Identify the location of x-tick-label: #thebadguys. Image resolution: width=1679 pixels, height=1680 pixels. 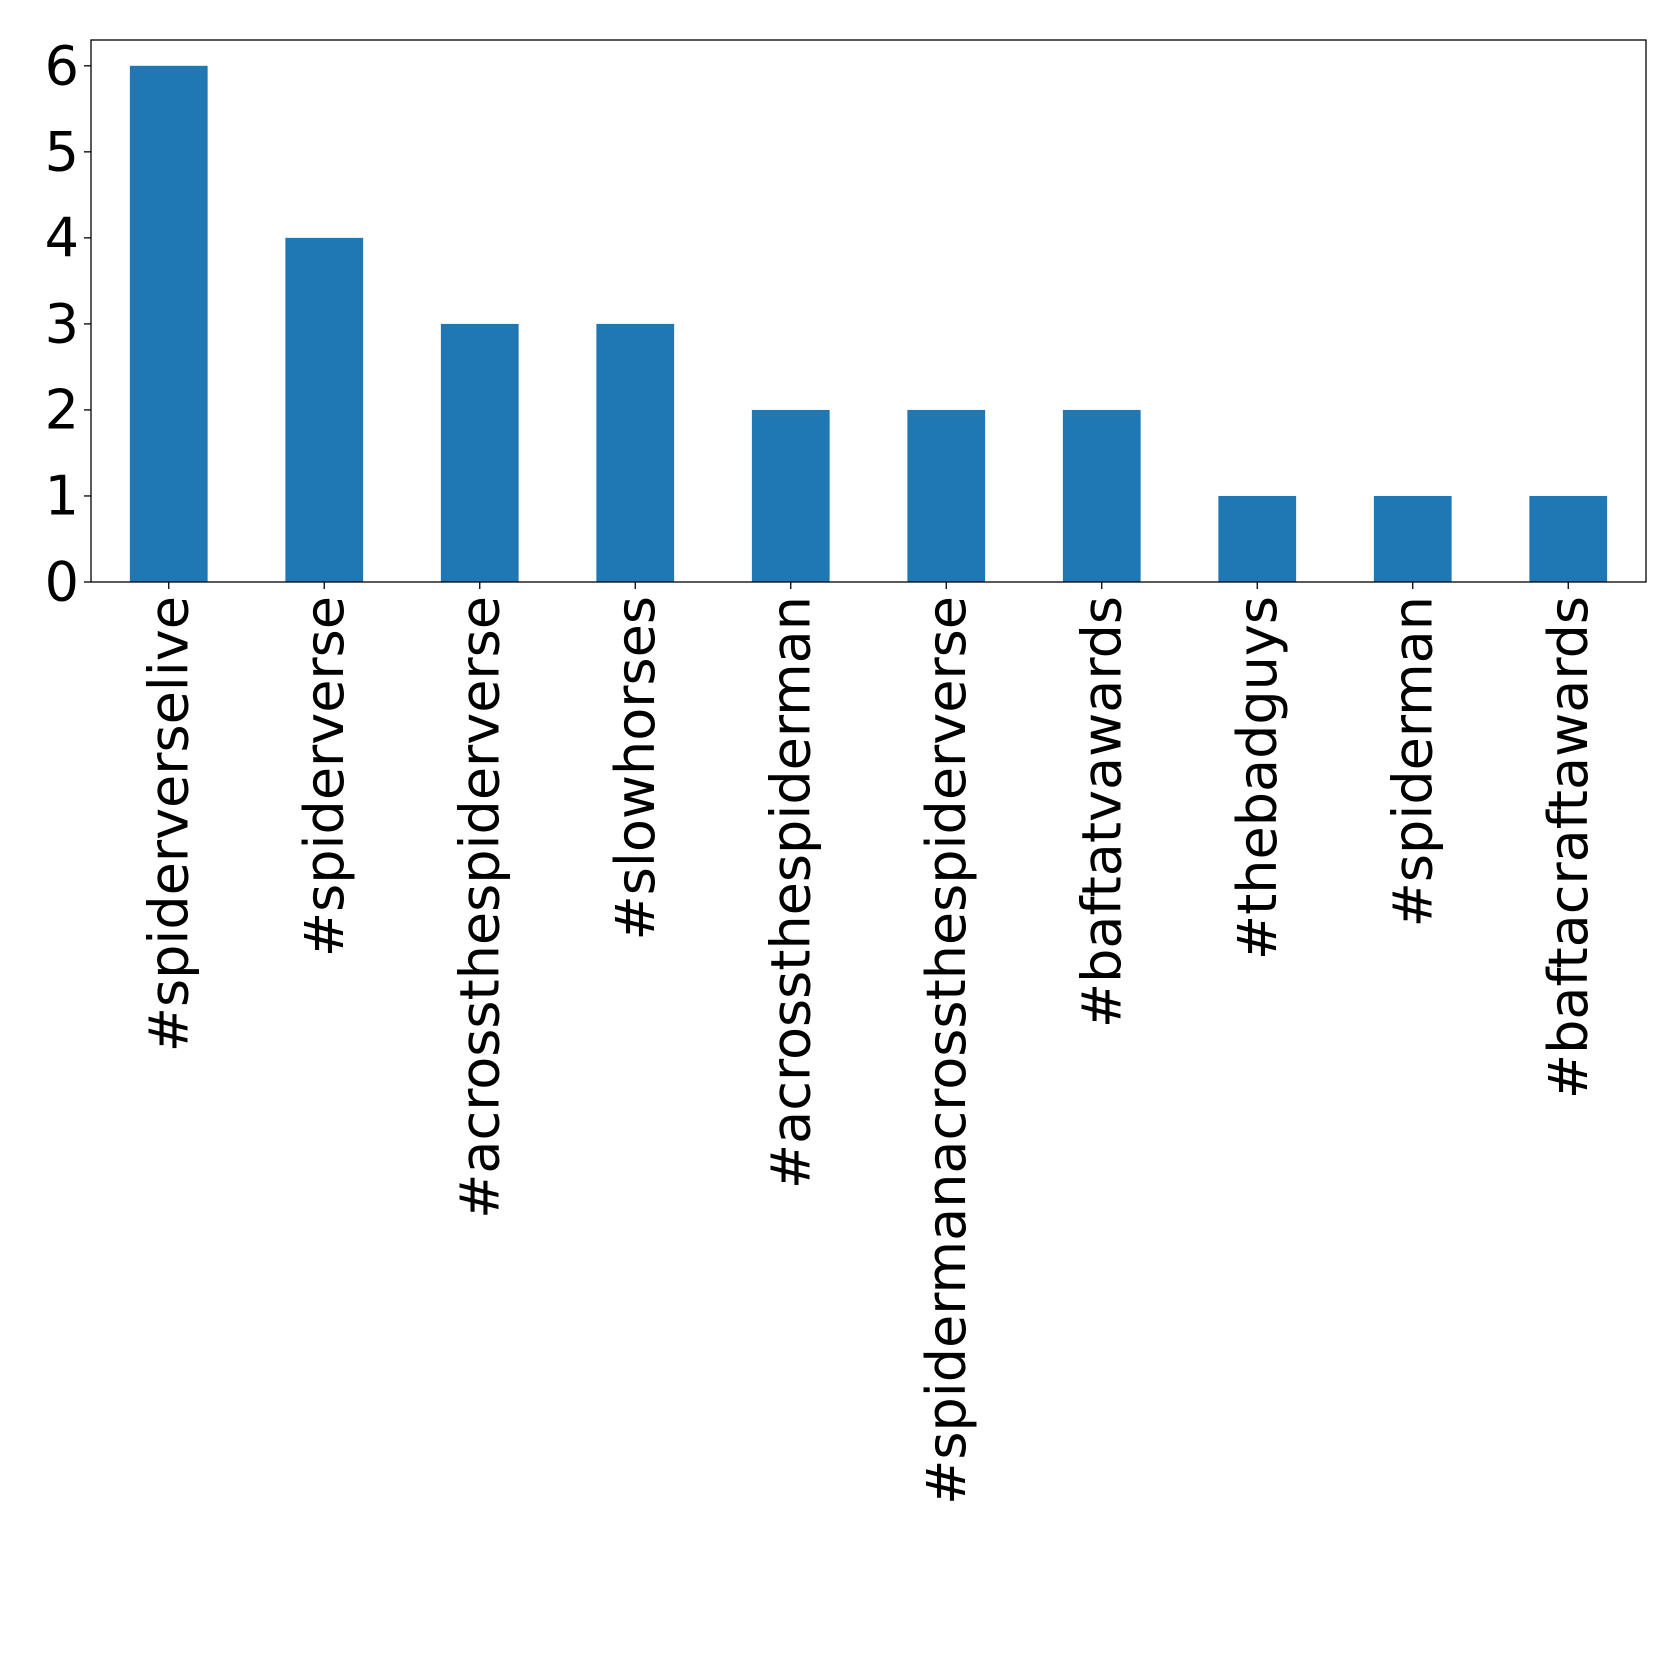
(1257, 778).